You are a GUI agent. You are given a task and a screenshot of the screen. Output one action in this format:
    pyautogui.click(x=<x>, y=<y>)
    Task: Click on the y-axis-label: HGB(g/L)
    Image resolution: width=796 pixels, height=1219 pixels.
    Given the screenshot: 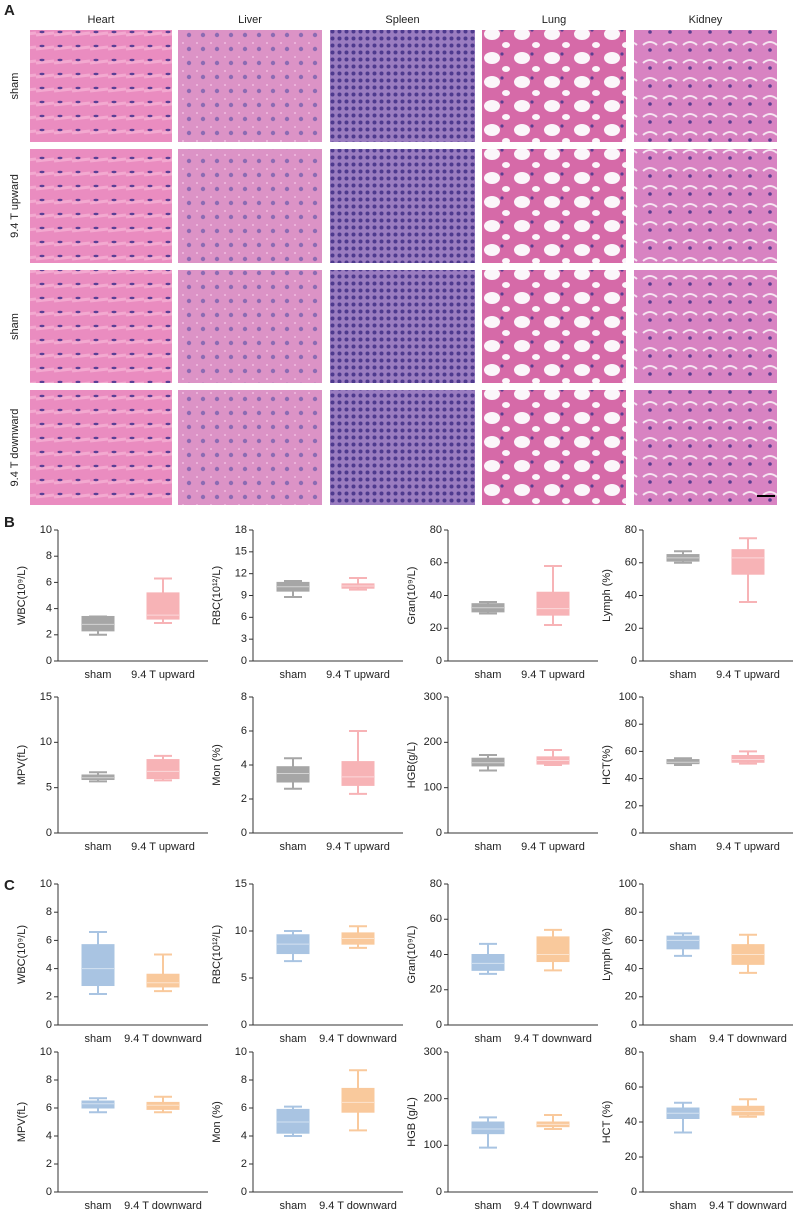 What is the action you would take?
    pyautogui.click(x=412, y=765)
    